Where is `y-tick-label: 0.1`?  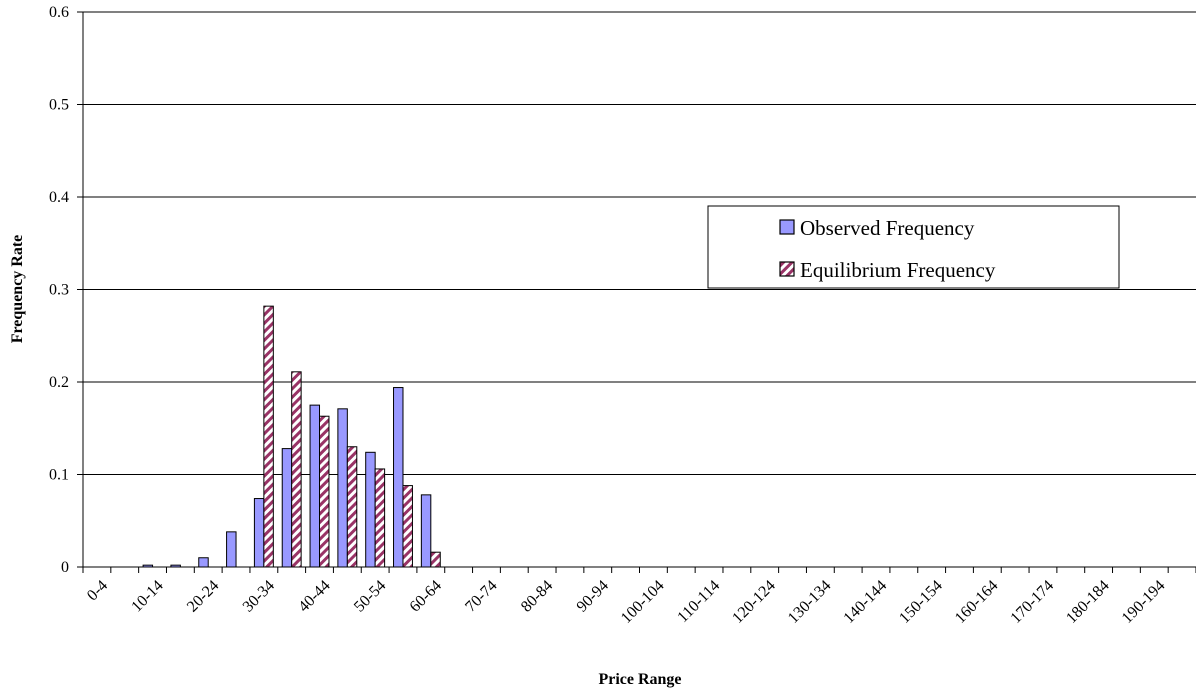
y-tick-label: 0.1 is located at coordinates (59, 475).